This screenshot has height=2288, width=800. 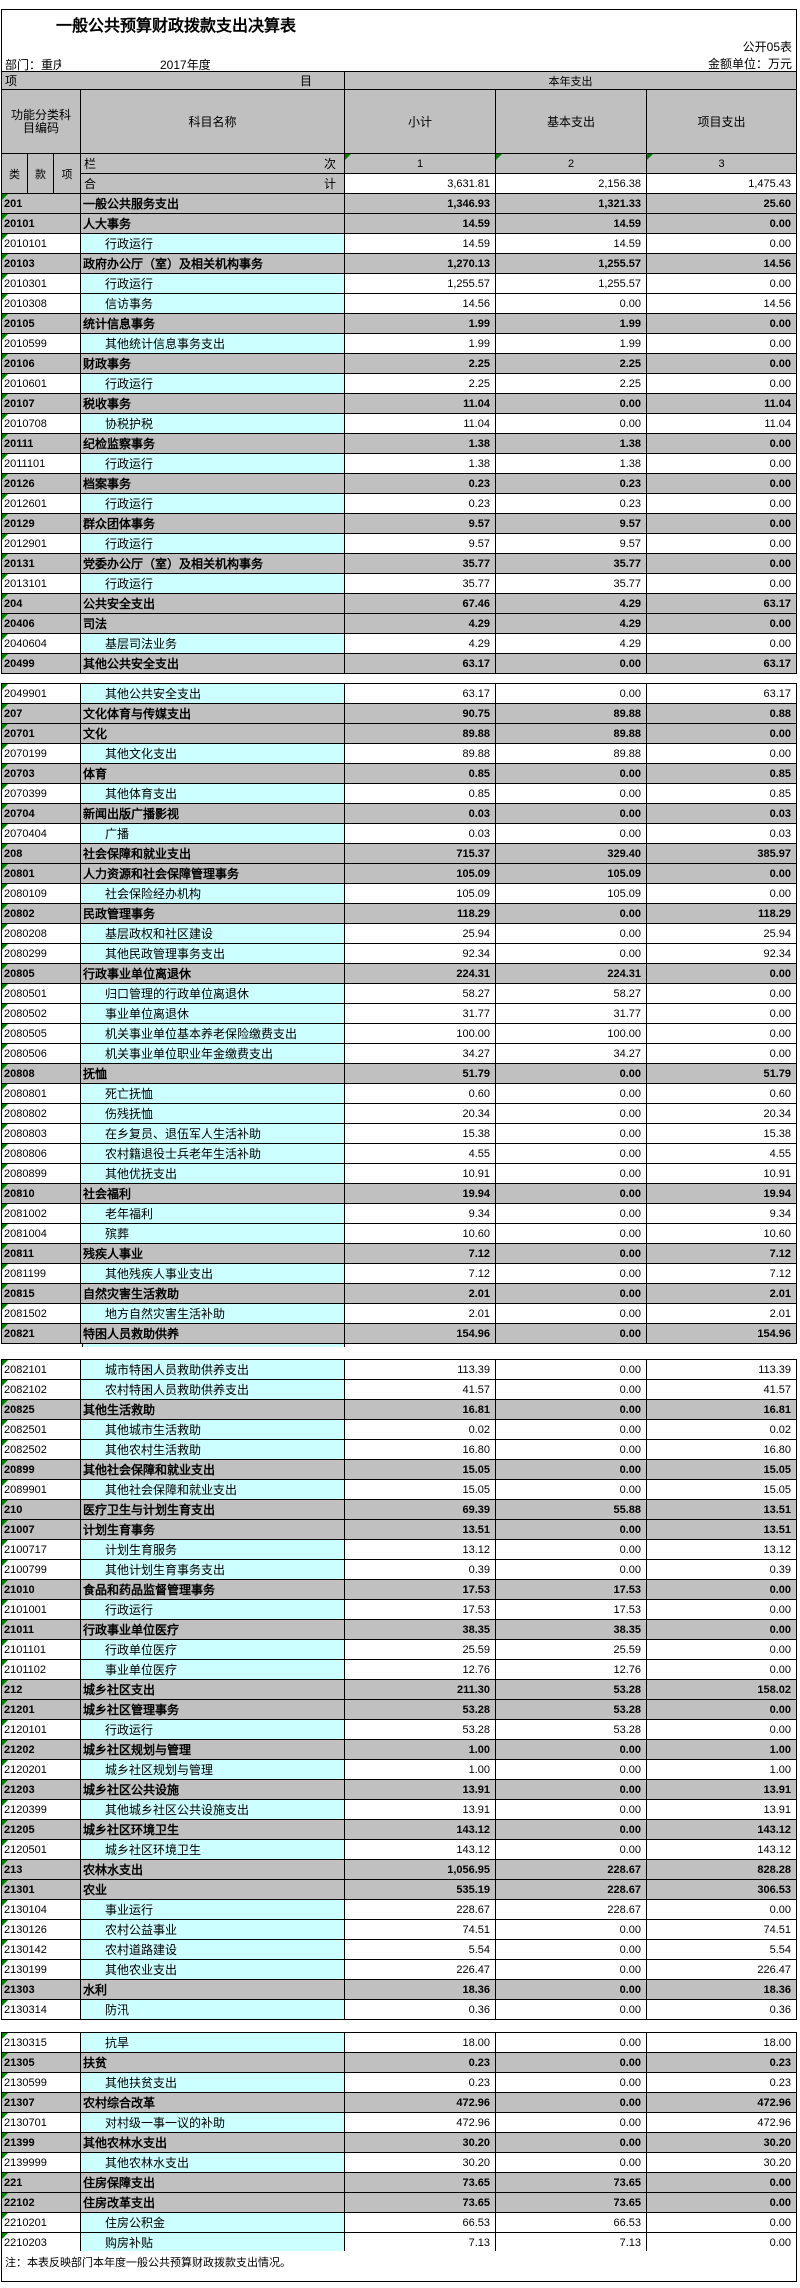 I want to click on table-row: 204 公共安全支出 67.46 4.29 63.17, so click(x=399, y=603).